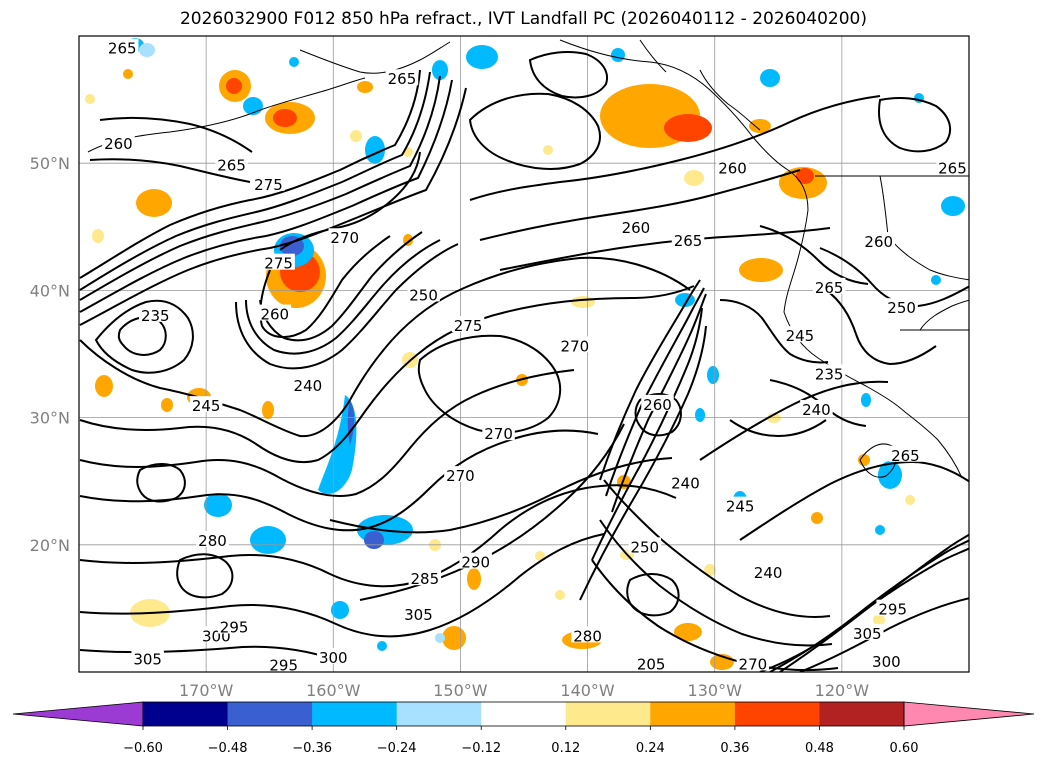 The height and width of the screenshot is (765, 1047). What do you see at coordinates (842, 690) in the screenshot?
I see `lon-label: 120°W` at bounding box center [842, 690].